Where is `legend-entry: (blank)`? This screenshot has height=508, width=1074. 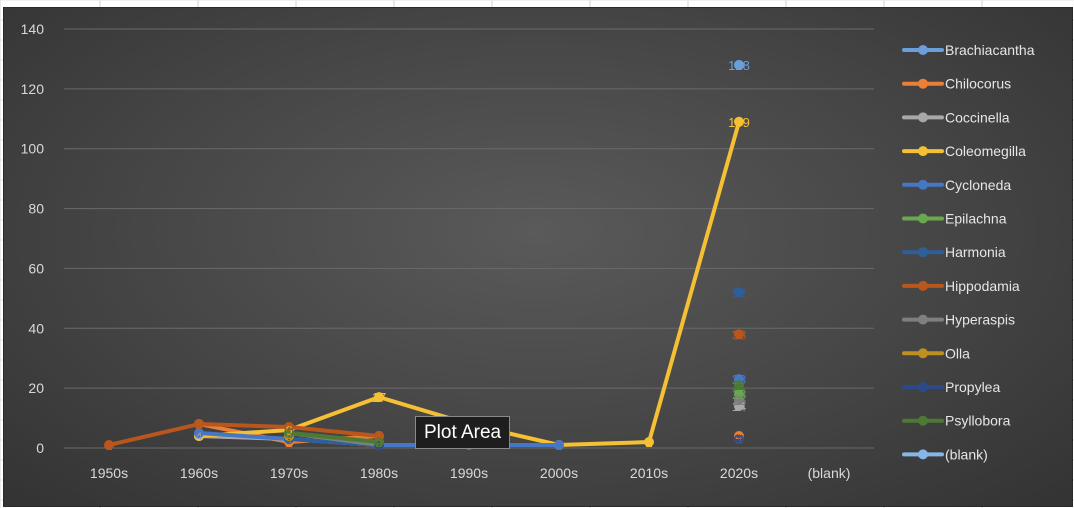 legend-entry: (blank) is located at coordinates (966, 454).